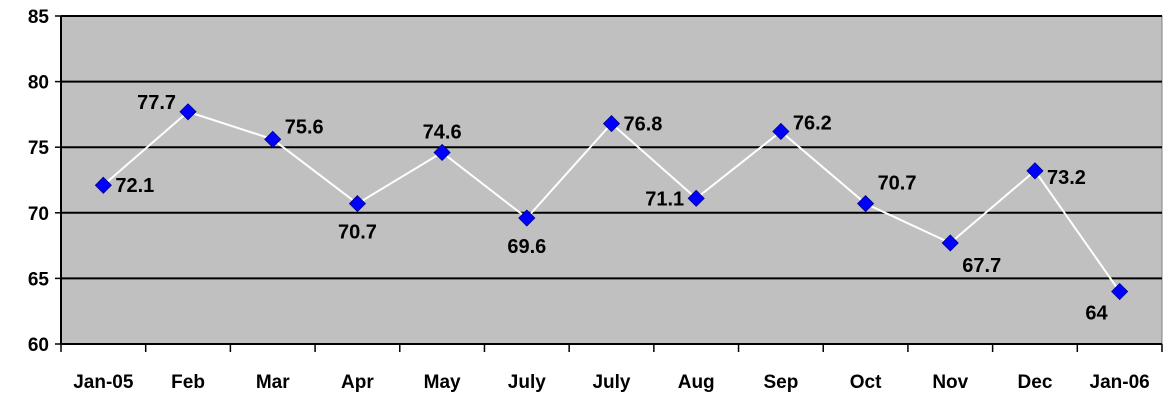  What do you see at coordinates (304, 127) in the screenshot?
I see `data-label: 75.6` at bounding box center [304, 127].